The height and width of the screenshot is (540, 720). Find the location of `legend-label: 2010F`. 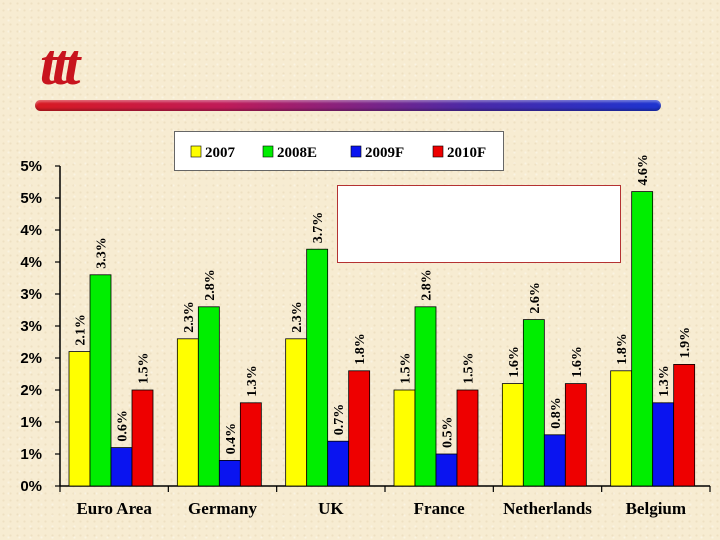

legend-label: 2010F is located at coordinates (466, 153).